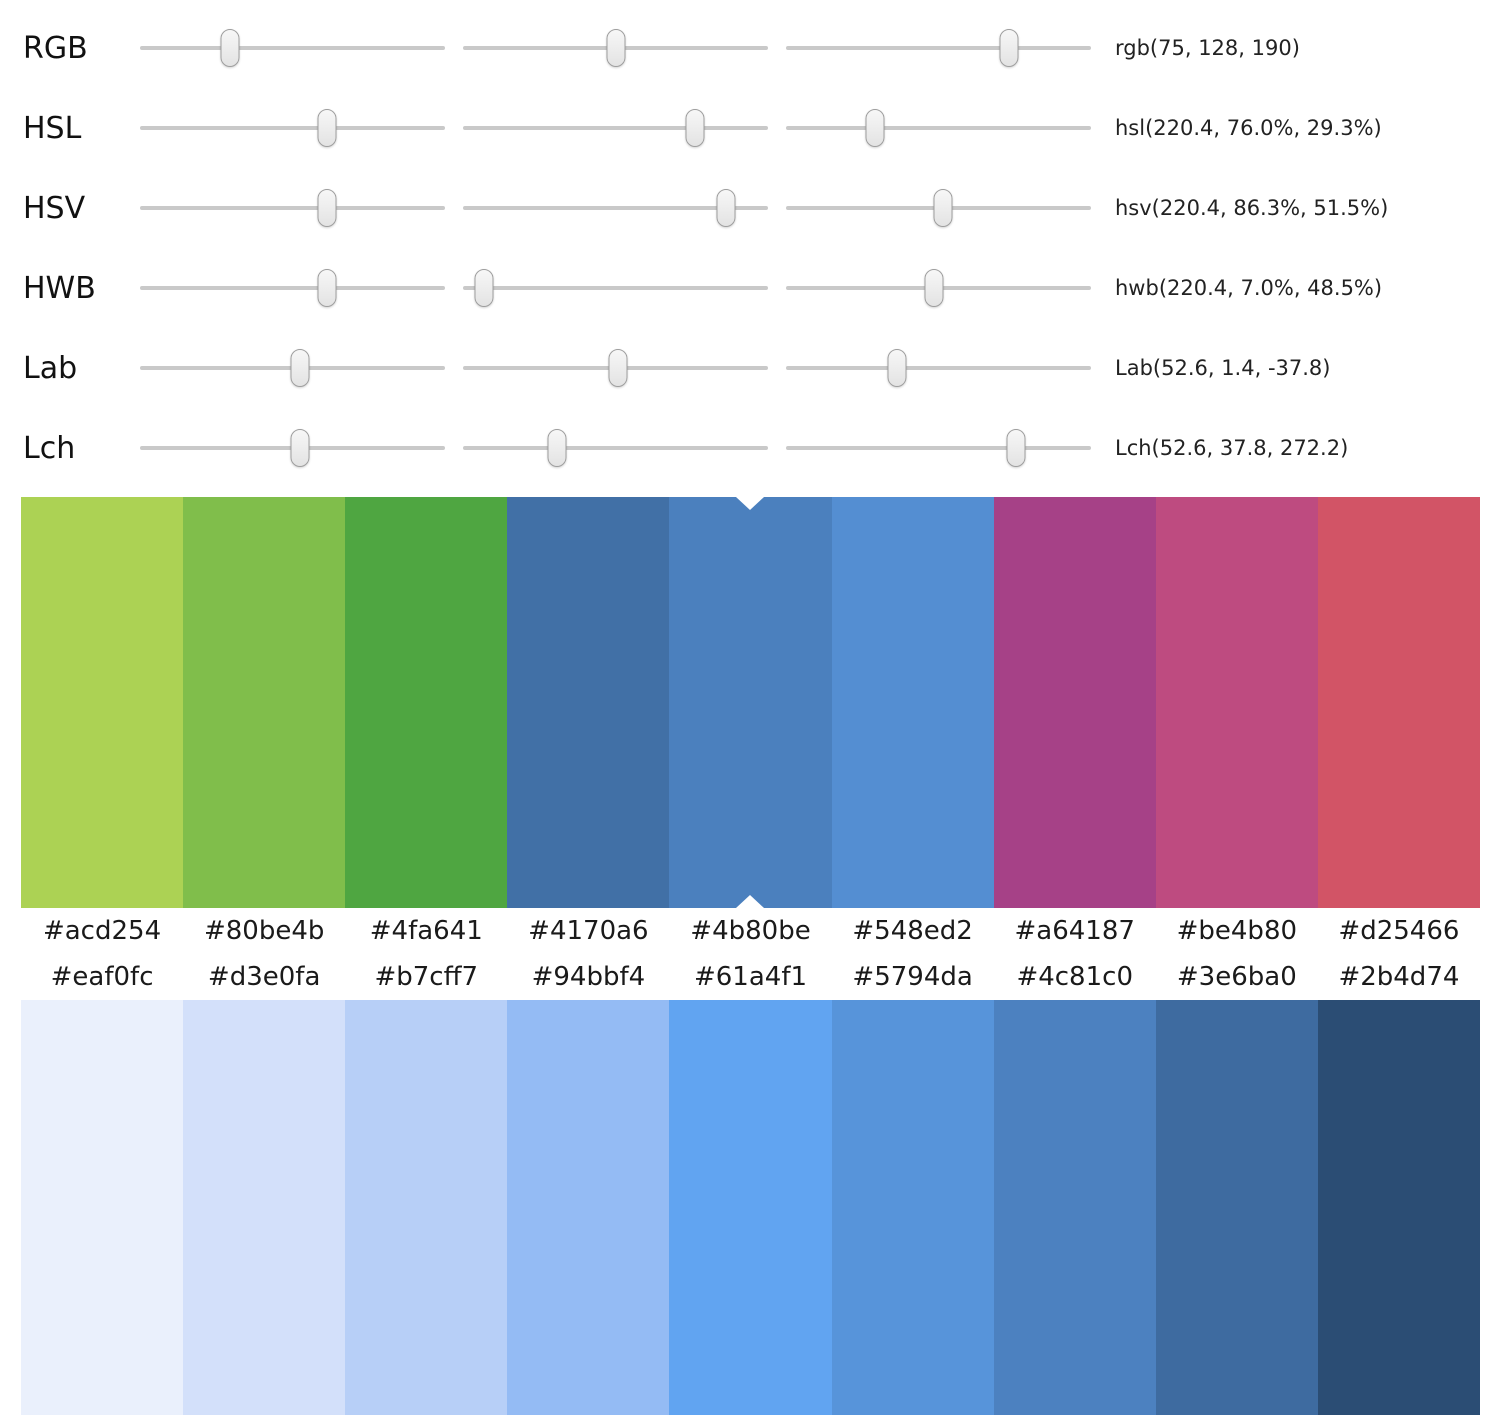 This screenshot has width=1501, height=1415. What do you see at coordinates (426, 931) in the screenshot?
I see `hex-label: #4fa641` at bounding box center [426, 931].